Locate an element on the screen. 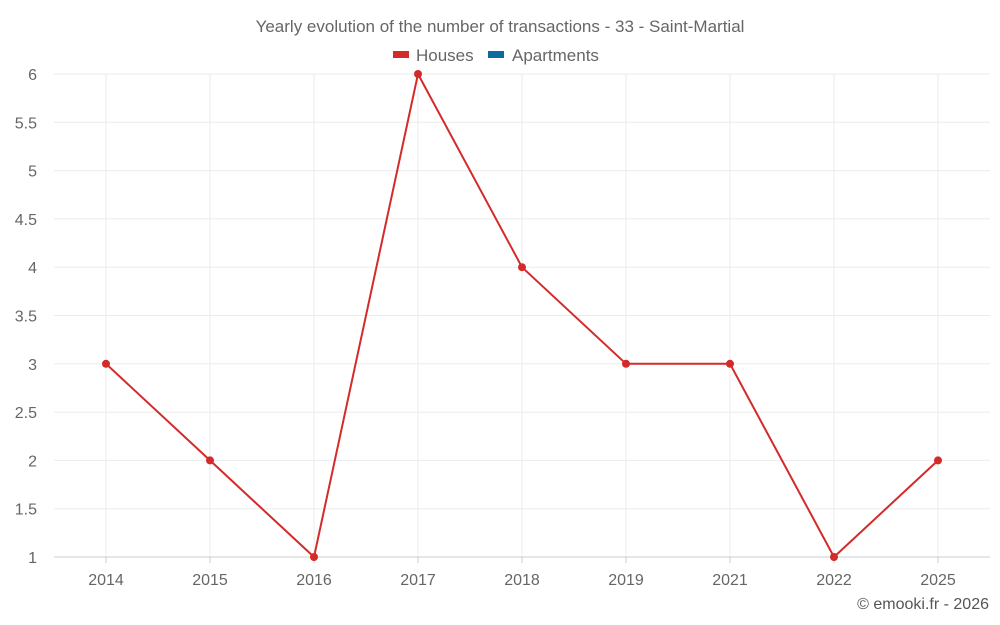 The height and width of the screenshot is (625, 1000). legend-label-houses: Houses is located at coordinates (445, 55).